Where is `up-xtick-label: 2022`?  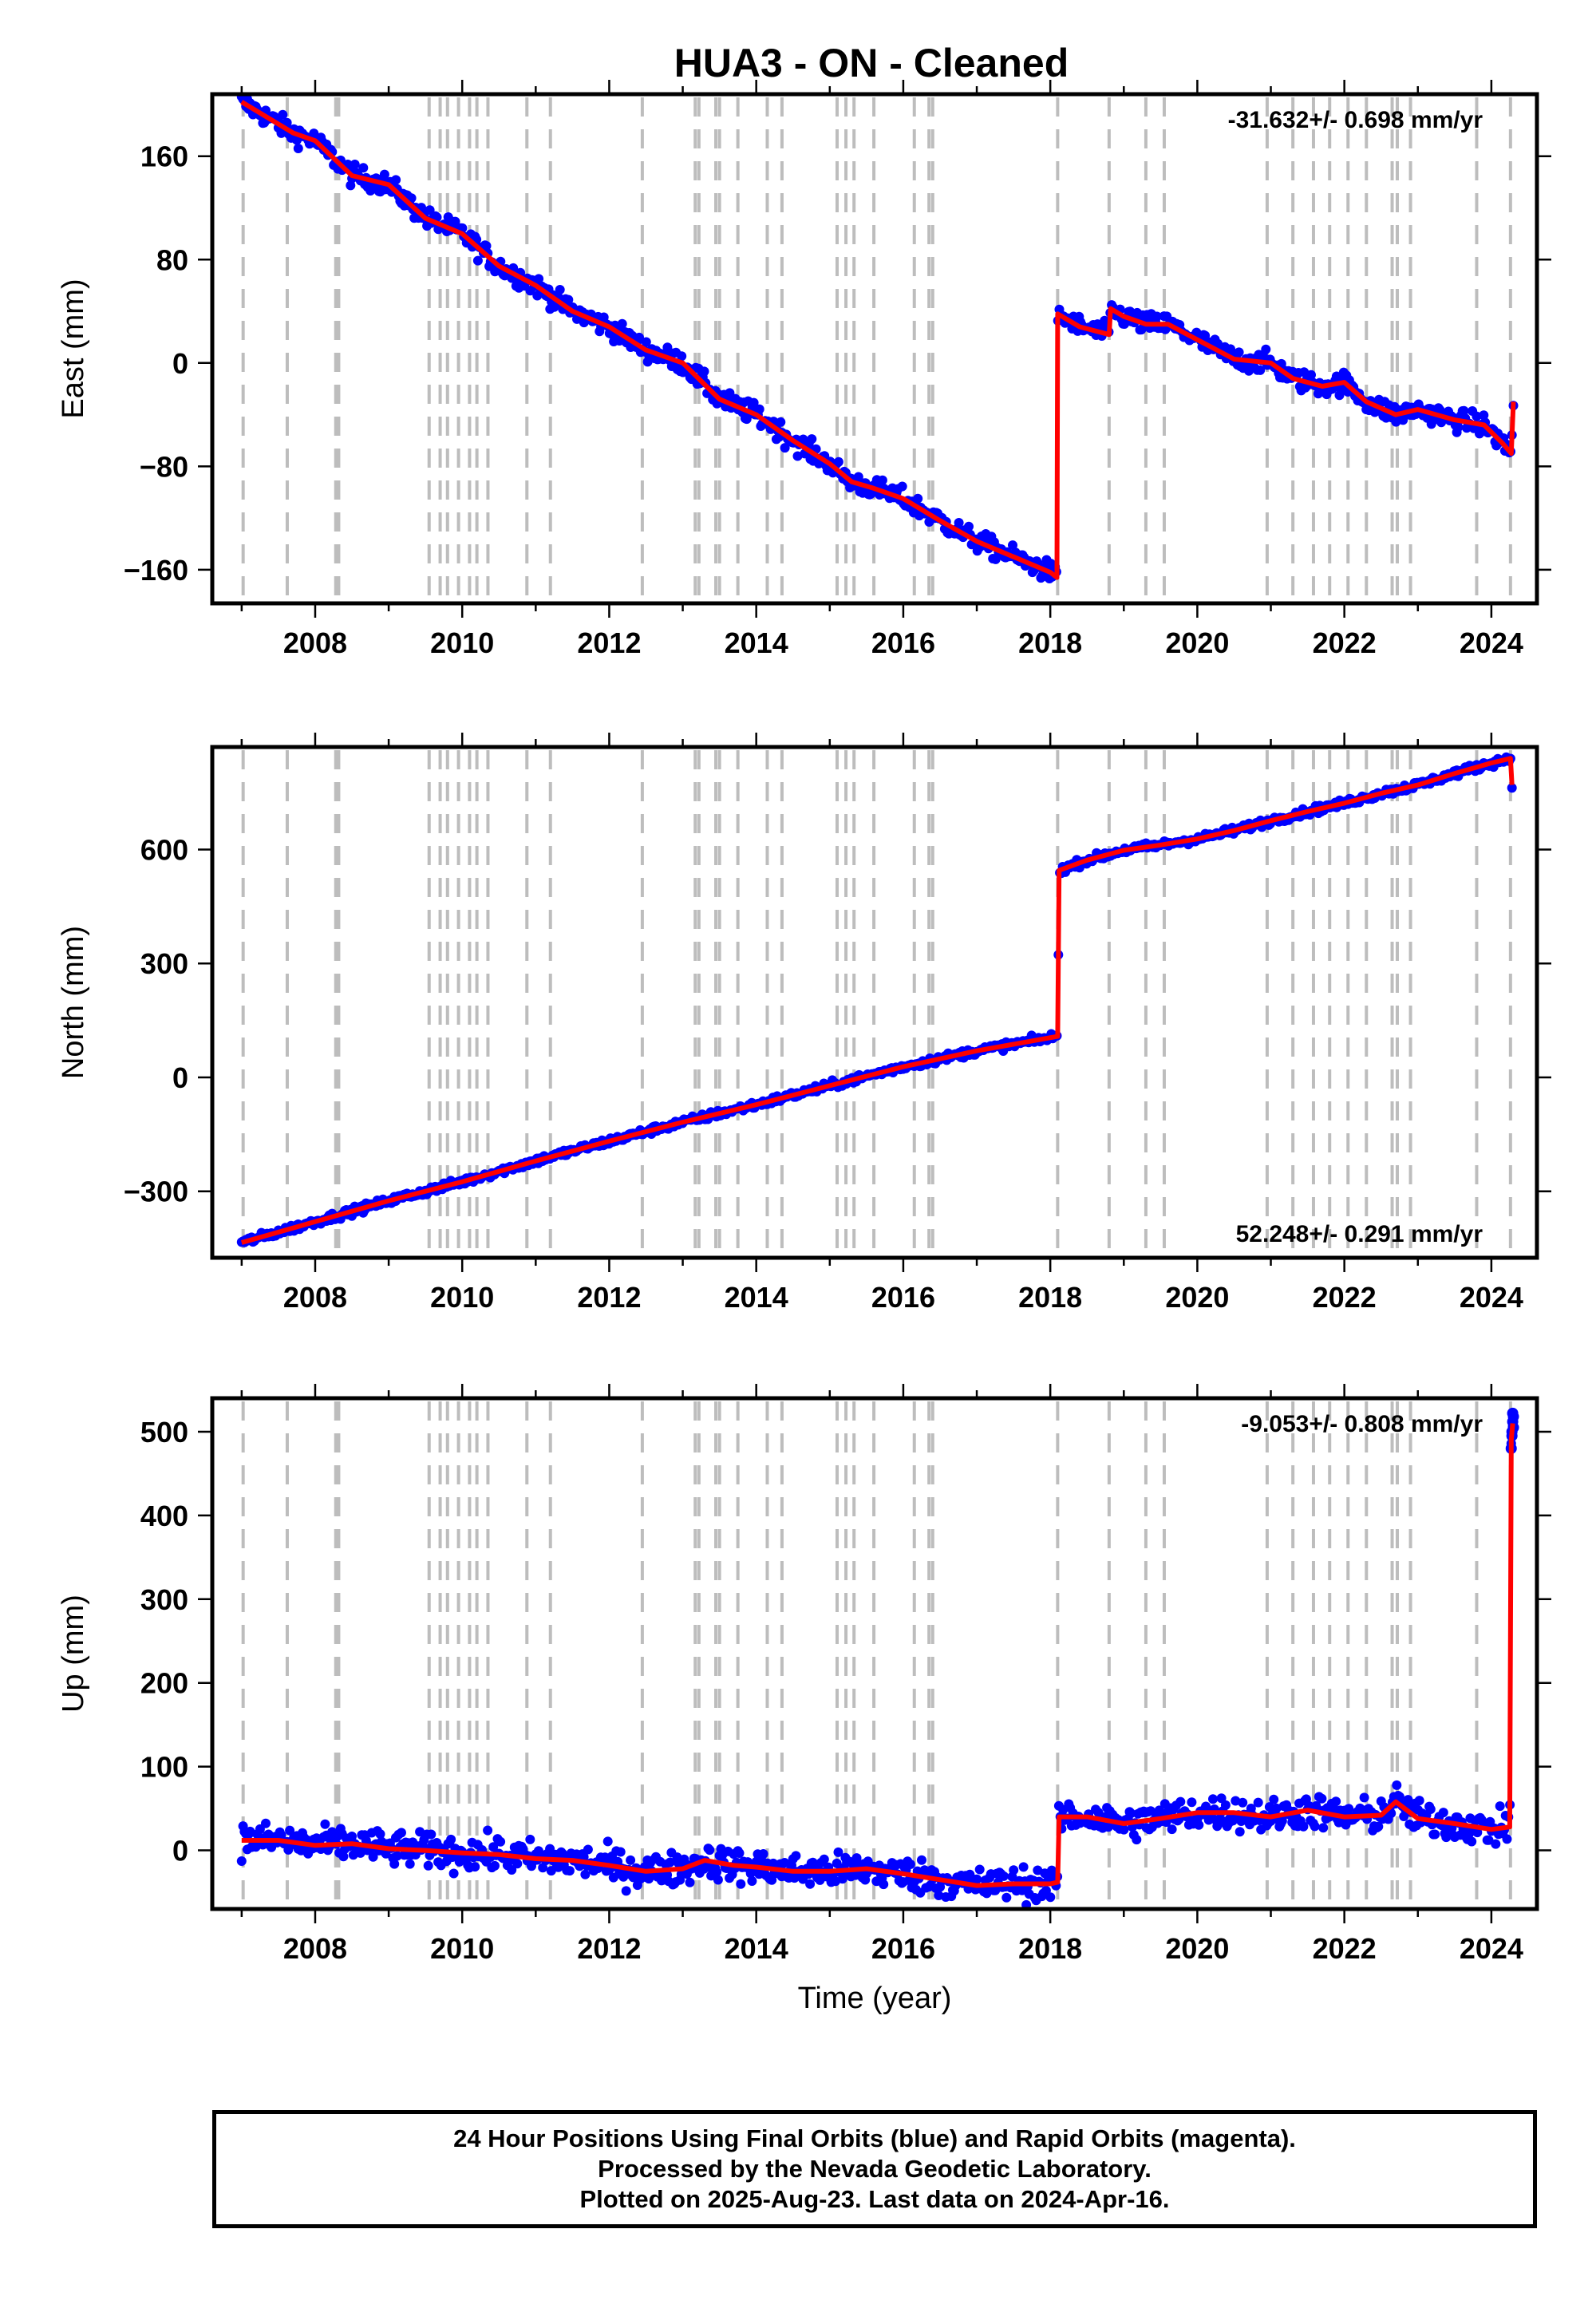 up-xtick-label: 2022 is located at coordinates (1345, 1948).